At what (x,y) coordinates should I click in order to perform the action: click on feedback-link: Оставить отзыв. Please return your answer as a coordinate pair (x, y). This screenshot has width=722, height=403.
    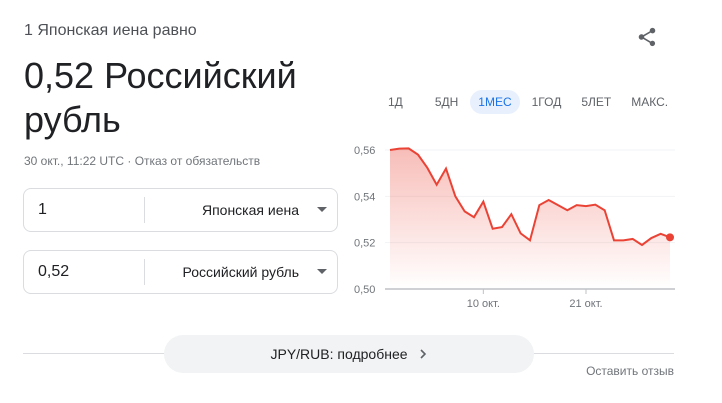
    Looking at the image, I should click on (630, 371).